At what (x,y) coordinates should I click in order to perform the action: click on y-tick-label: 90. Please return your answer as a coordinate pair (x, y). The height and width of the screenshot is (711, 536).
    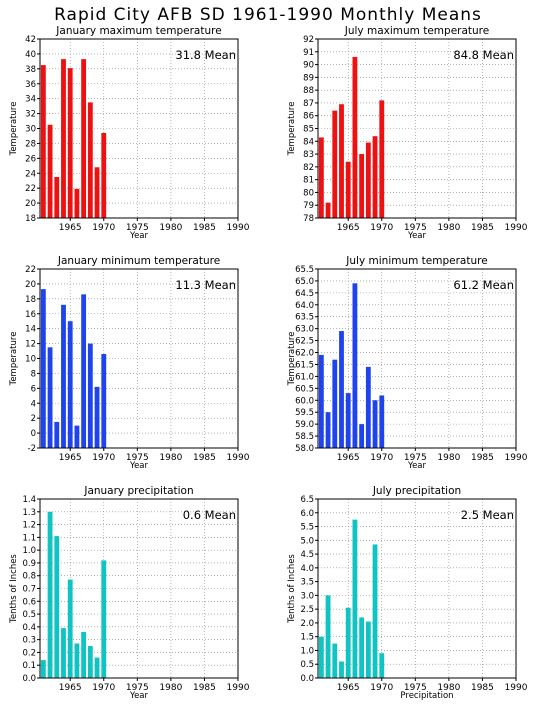
    Looking at the image, I should click on (308, 66).